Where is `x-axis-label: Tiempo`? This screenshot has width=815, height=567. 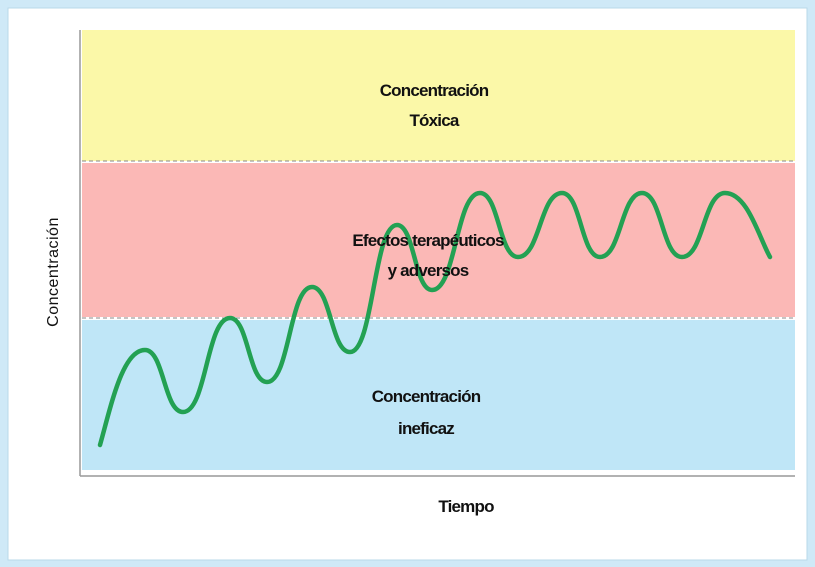
x-axis-label: Tiempo is located at coordinates (466, 506).